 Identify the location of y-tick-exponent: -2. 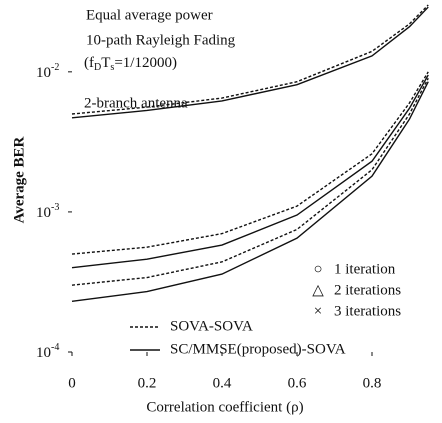
(55, 67).